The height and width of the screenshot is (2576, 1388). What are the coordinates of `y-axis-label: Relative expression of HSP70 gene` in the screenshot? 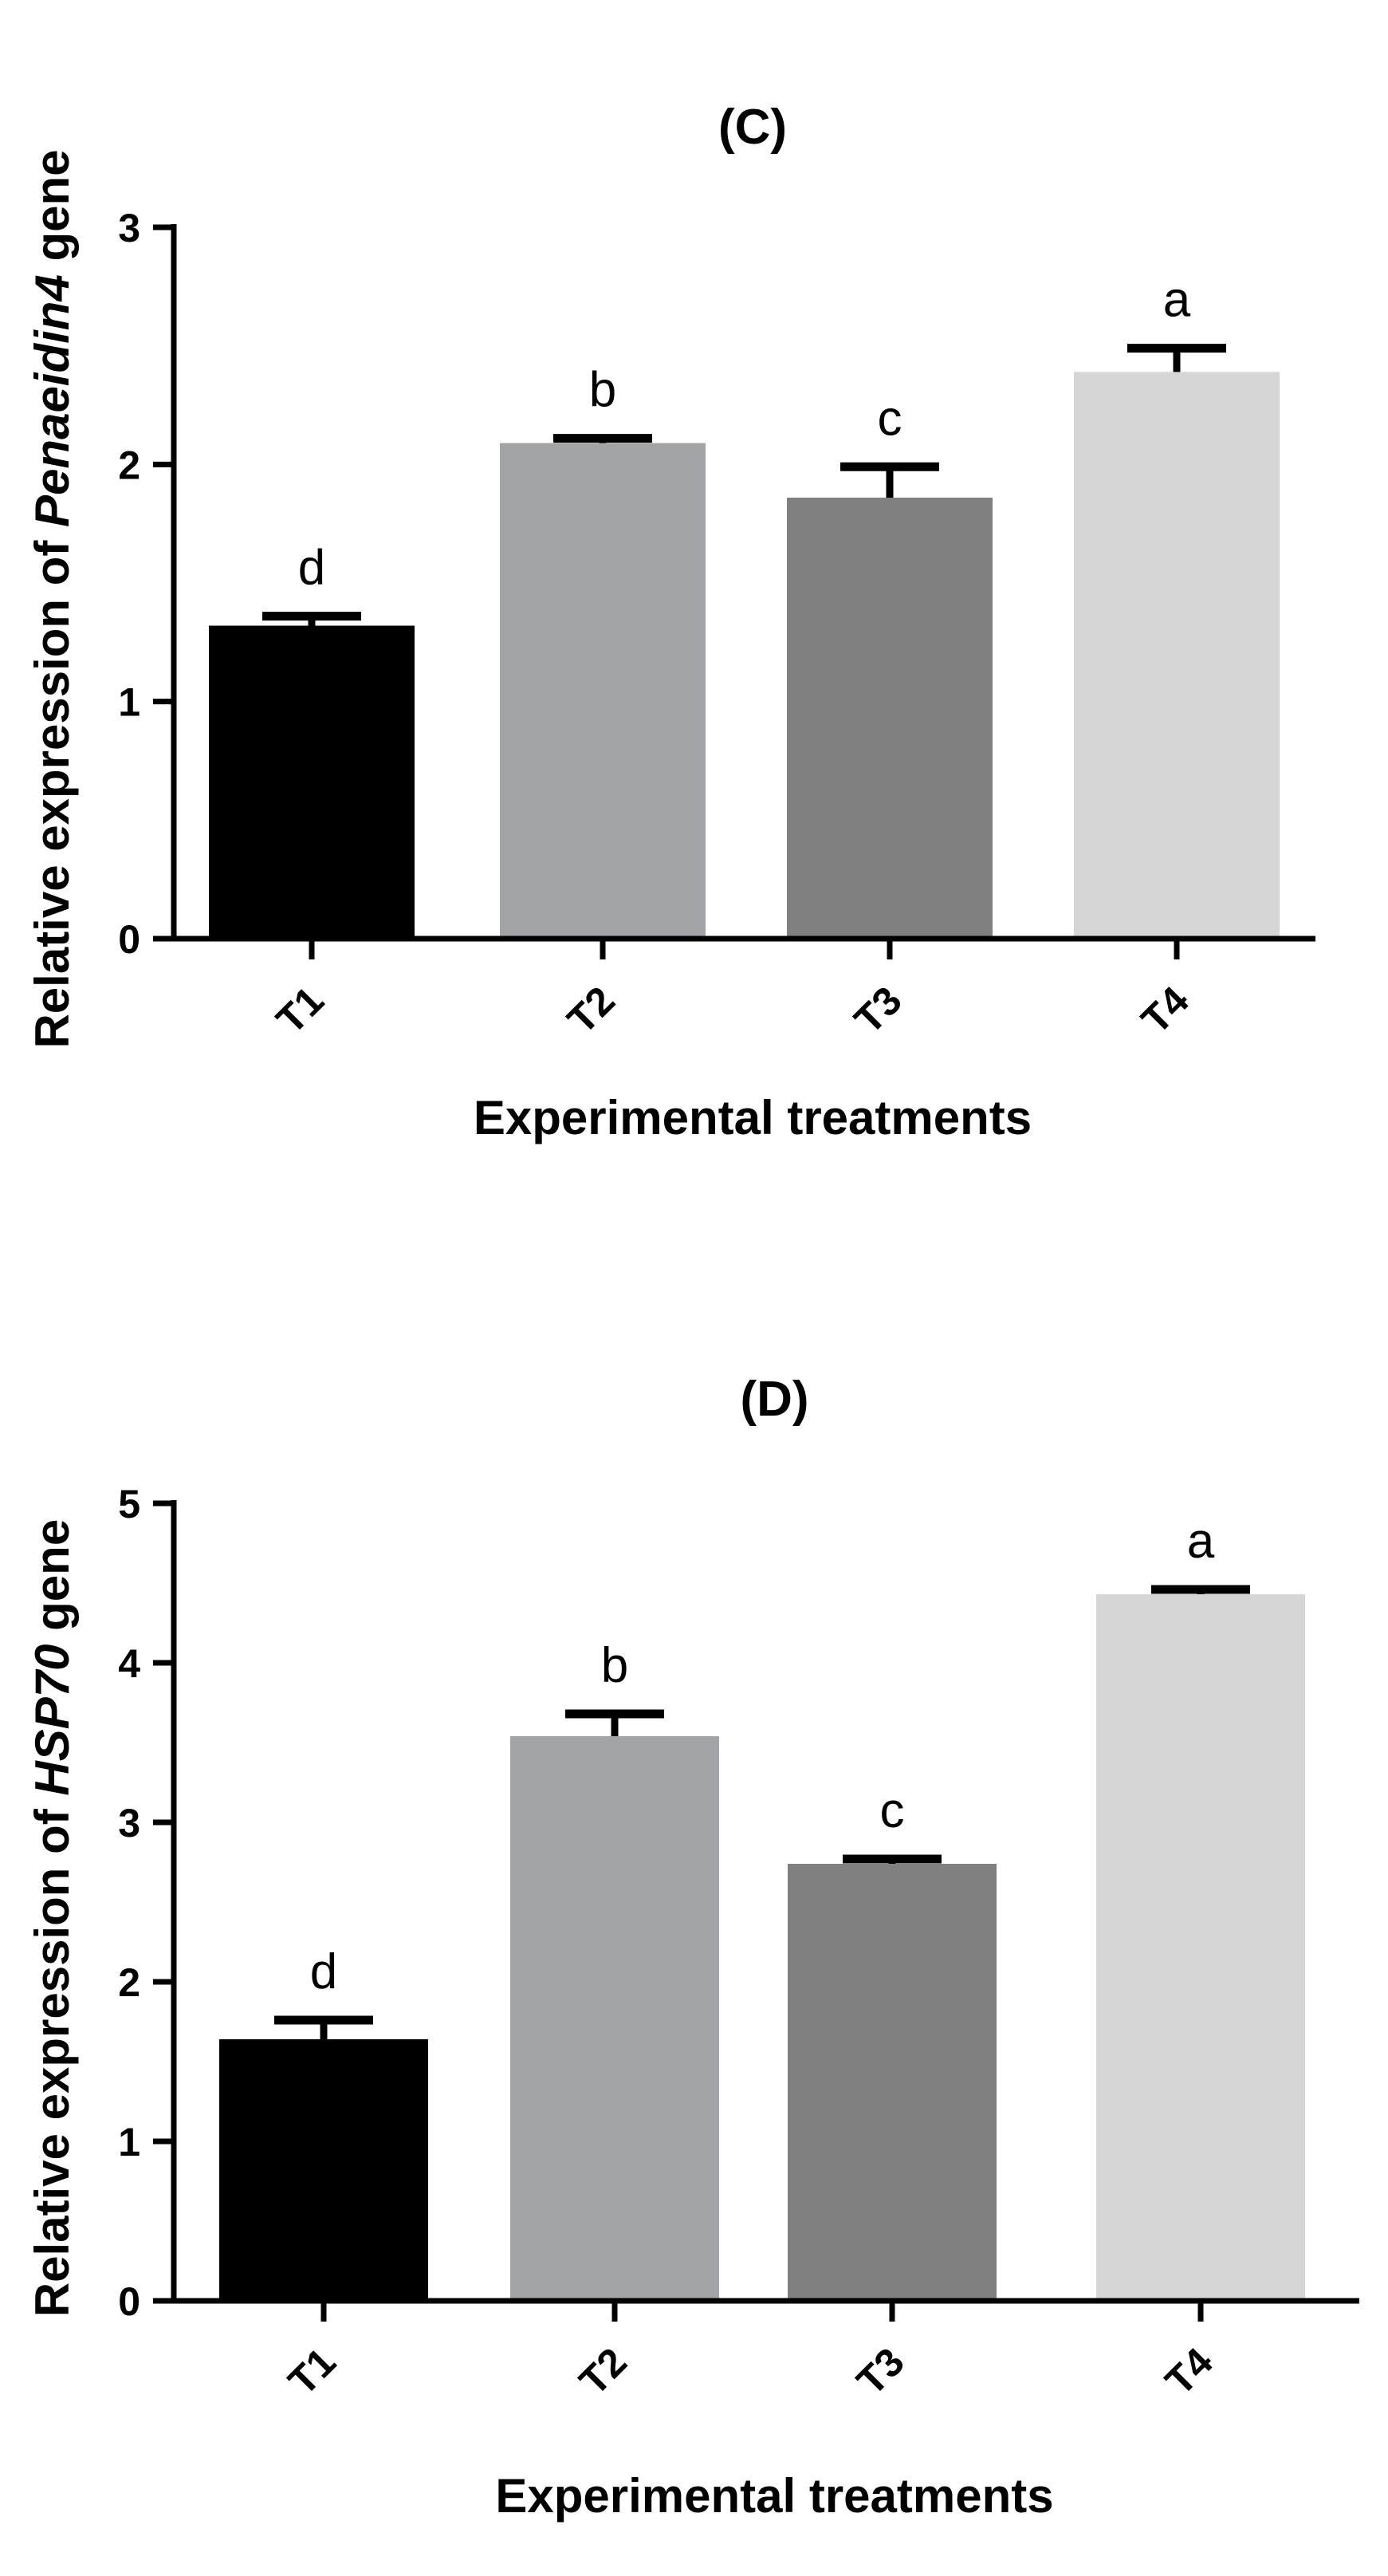 It's located at (52, 1918).